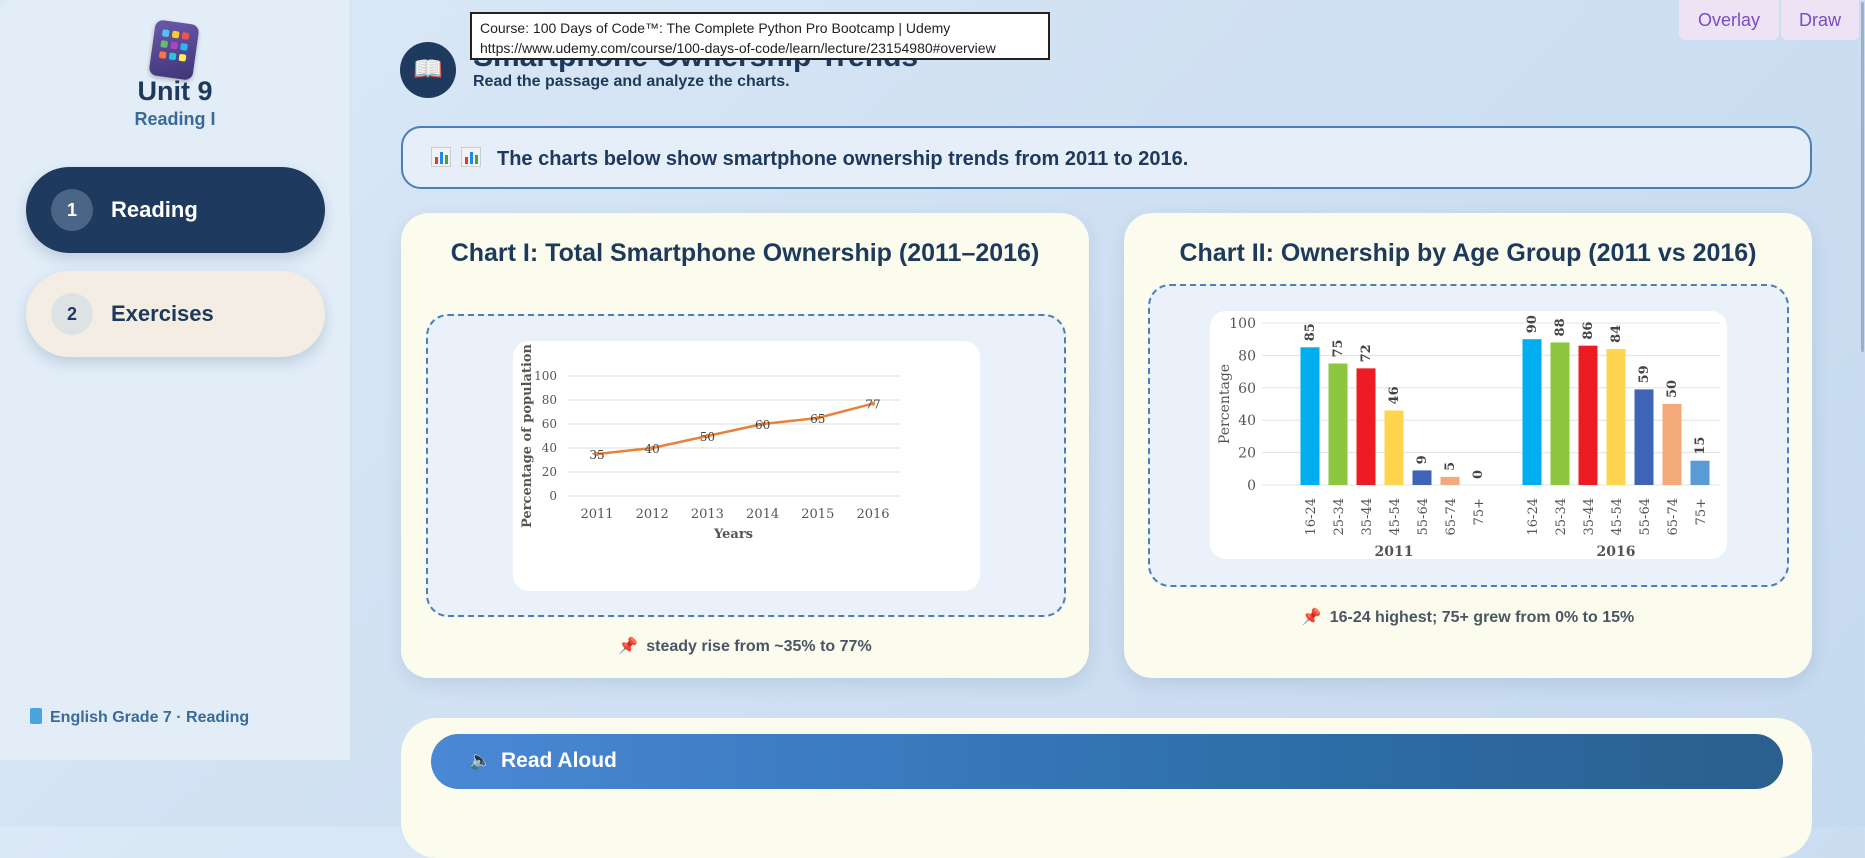 The width and height of the screenshot is (1865, 858). I want to click on data-label: 46, so click(1394, 395).